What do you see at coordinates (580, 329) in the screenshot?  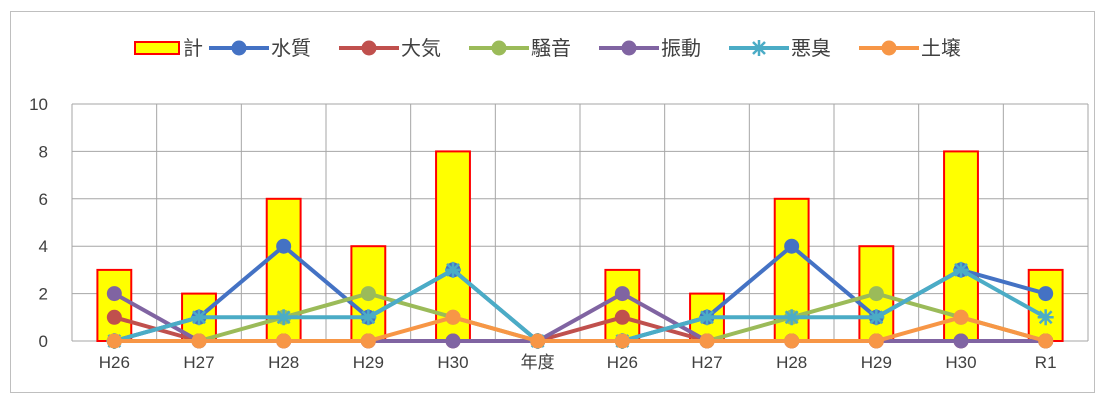 I see `series-line-土壌` at bounding box center [580, 329].